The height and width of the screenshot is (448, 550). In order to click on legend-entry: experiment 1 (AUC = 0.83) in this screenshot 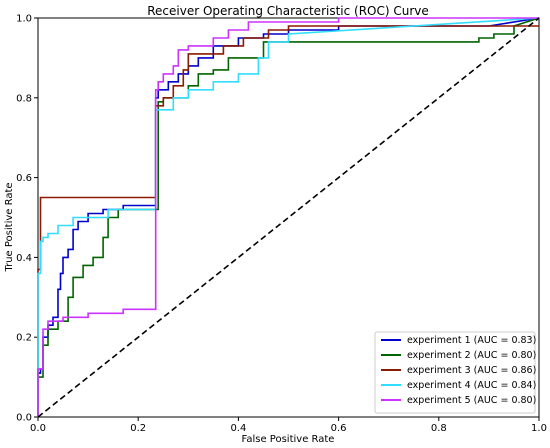, I will do `click(471, 340)`.